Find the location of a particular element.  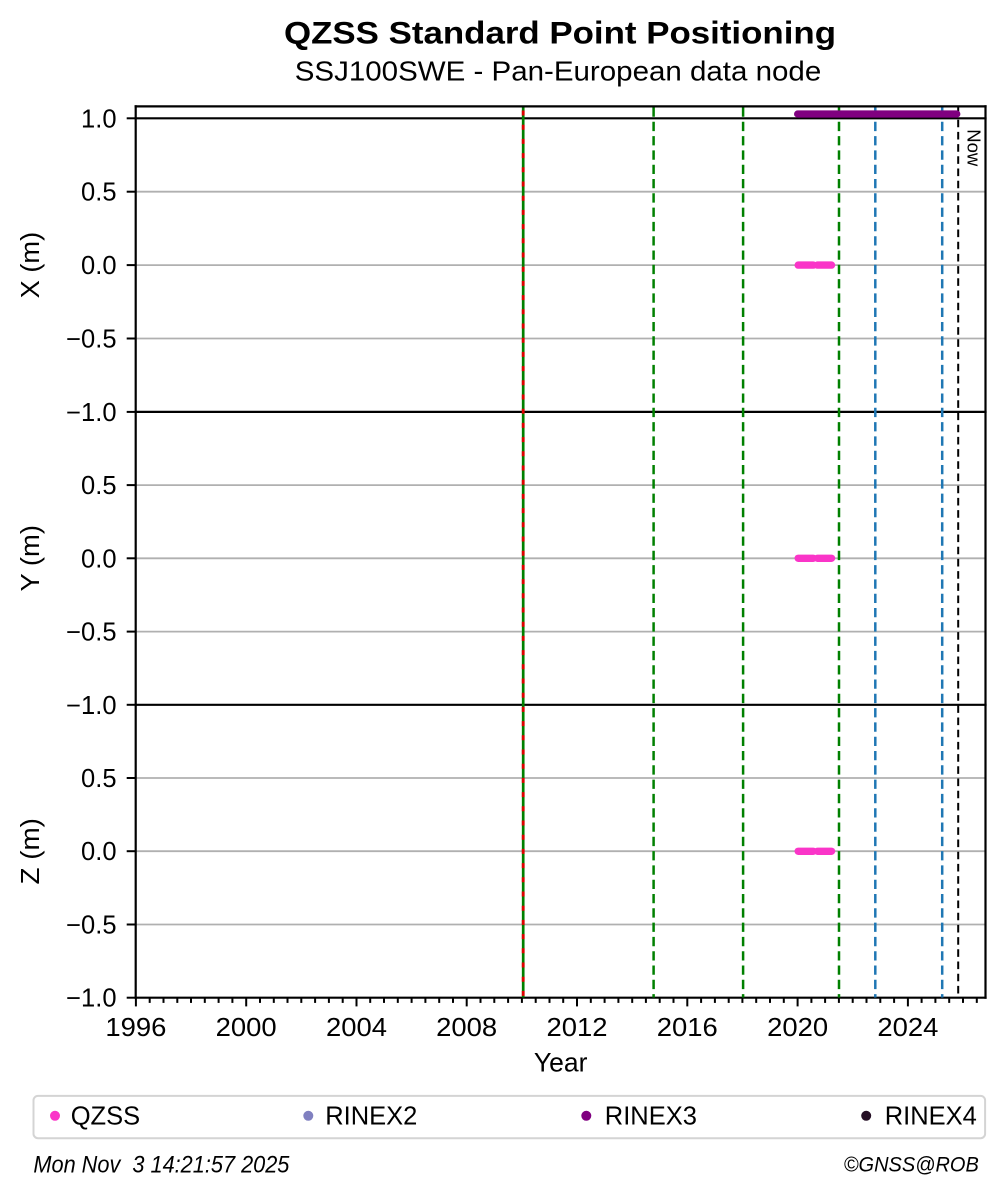

svg-text:SSJ100SWE - Pan-European data: SSJ100SWE - Pan-European data node is located at coordinates (558, 71).